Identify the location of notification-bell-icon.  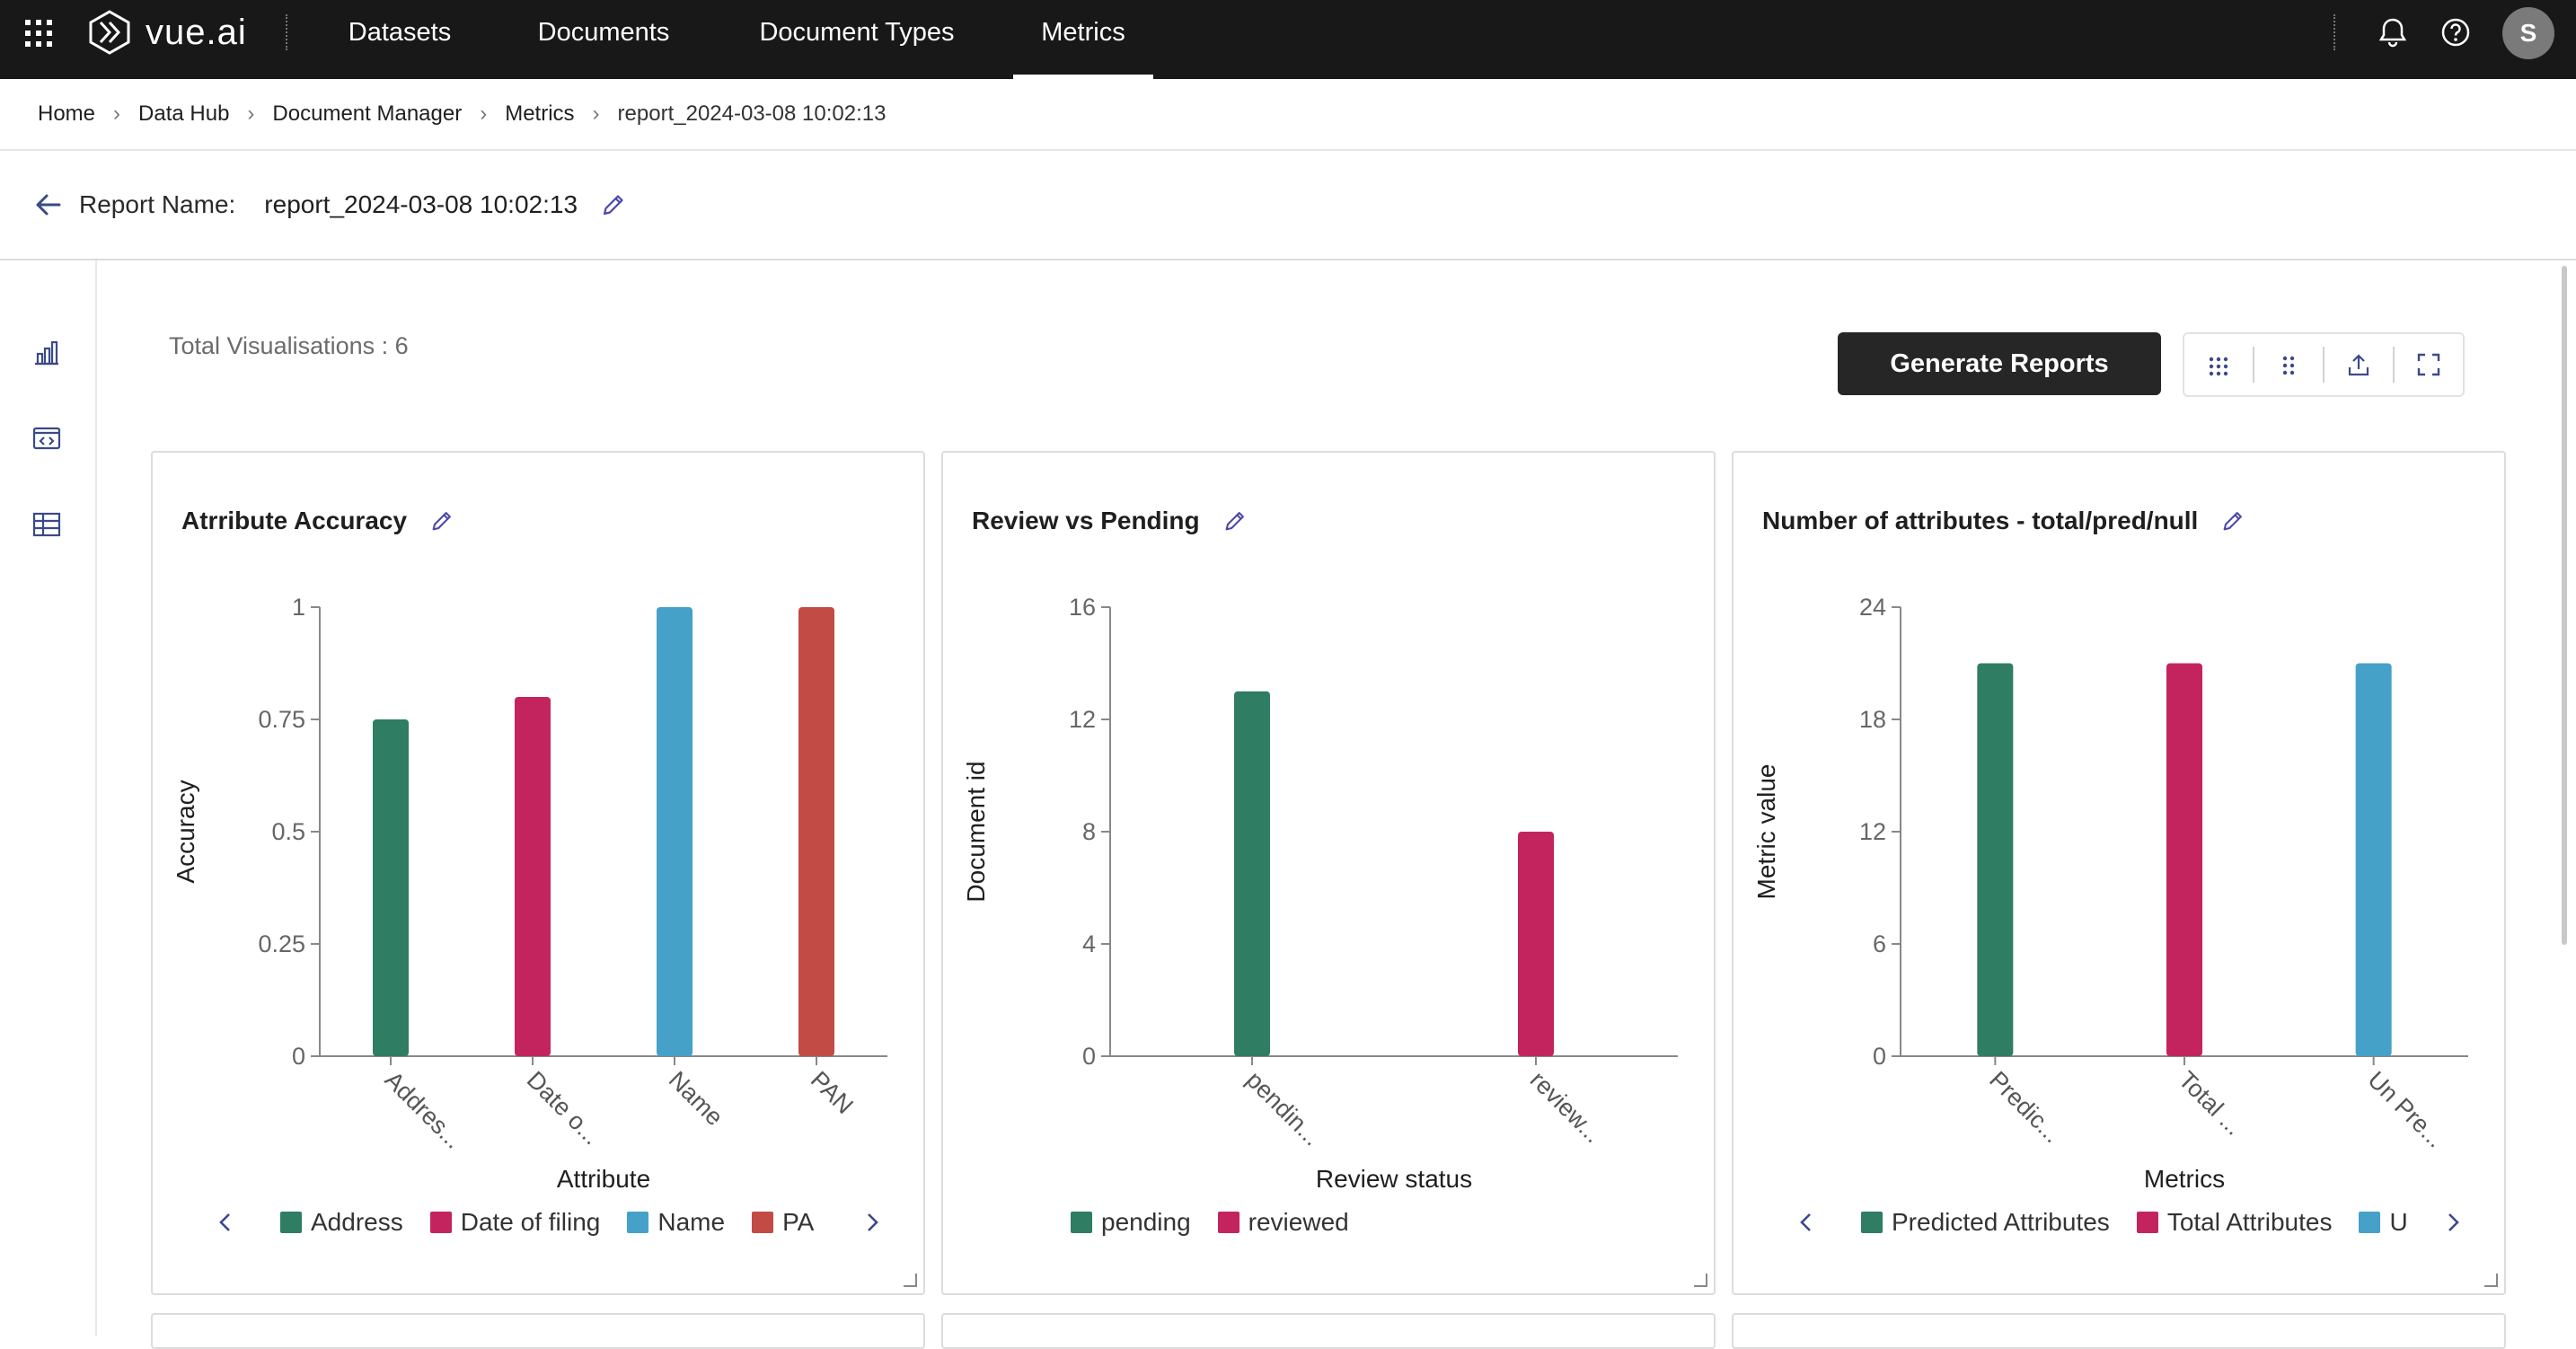
(2393, 32).